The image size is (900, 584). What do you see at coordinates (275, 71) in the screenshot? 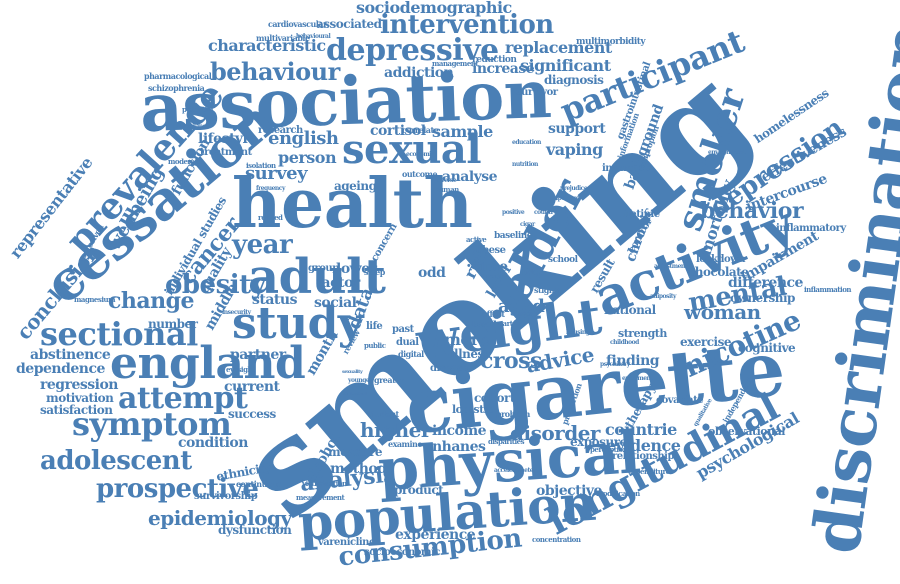
I see `word-behaviour: behaviour` at bounding box center [275, 71].